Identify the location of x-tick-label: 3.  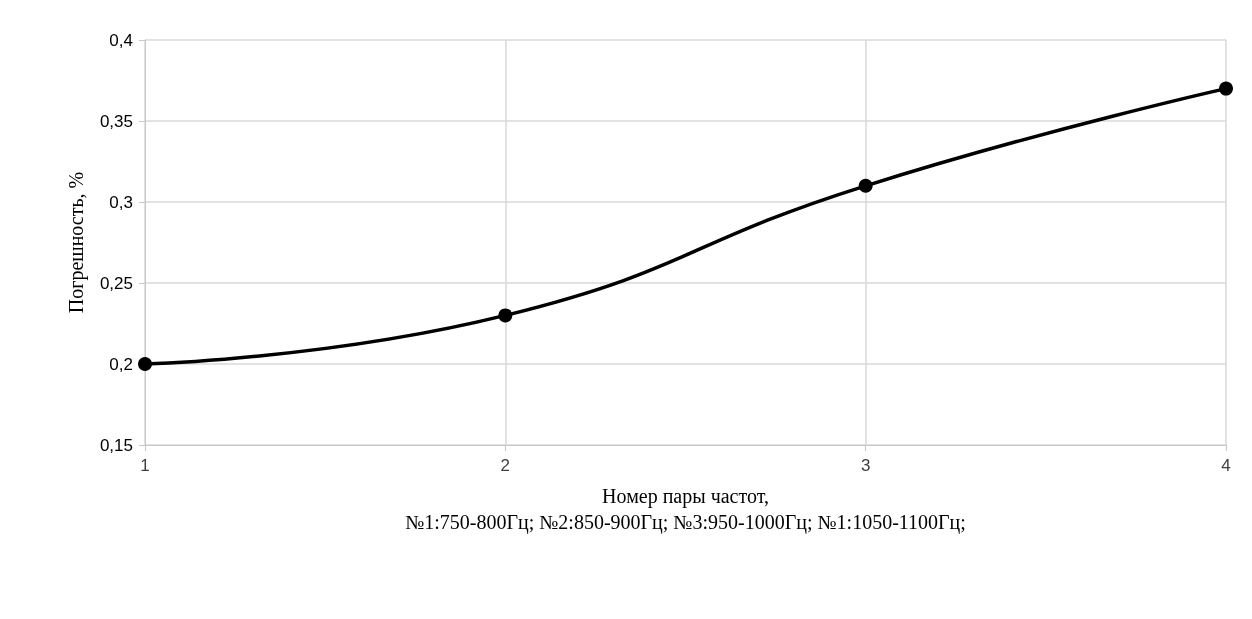
(865, 465).